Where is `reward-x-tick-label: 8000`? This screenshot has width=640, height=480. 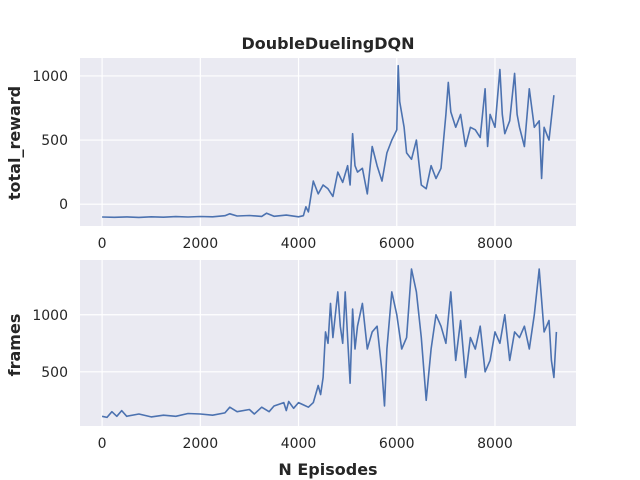
reward-x-tick-label: 8000 is located at coordinates (495, 244).